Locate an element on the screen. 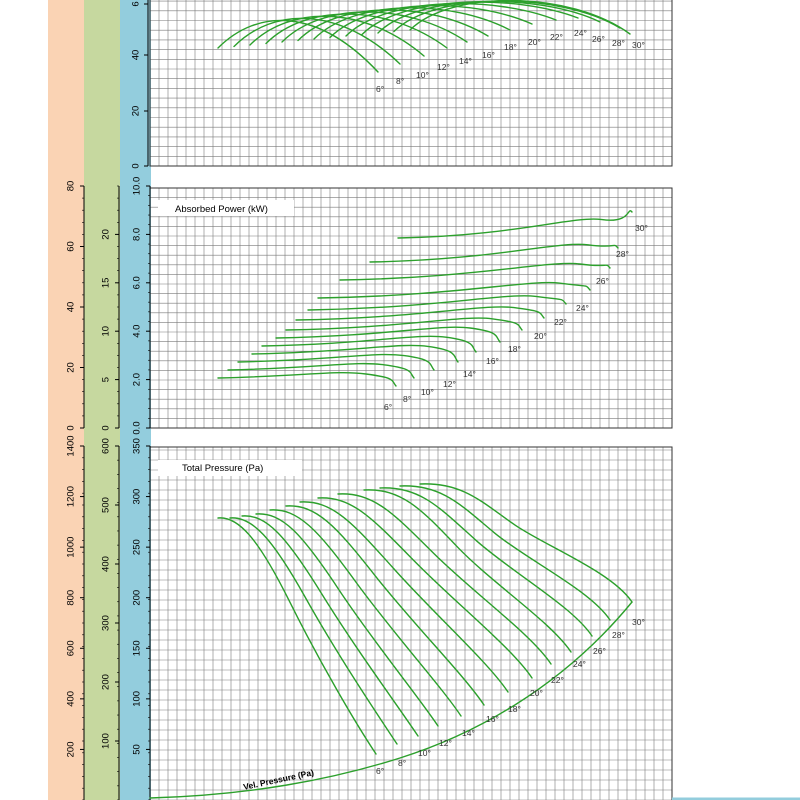 The height and width of the screenshot is (800, 800). power-angle-4: 14° is located at coordinates (469, 374).